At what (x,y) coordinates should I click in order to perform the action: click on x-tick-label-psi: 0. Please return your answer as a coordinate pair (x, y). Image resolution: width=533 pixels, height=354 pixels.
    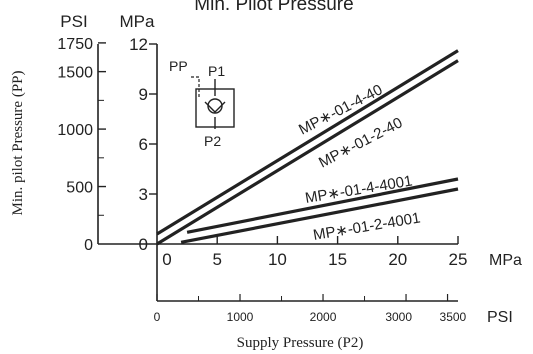
    Looking at the image, I should click on (157, 317).